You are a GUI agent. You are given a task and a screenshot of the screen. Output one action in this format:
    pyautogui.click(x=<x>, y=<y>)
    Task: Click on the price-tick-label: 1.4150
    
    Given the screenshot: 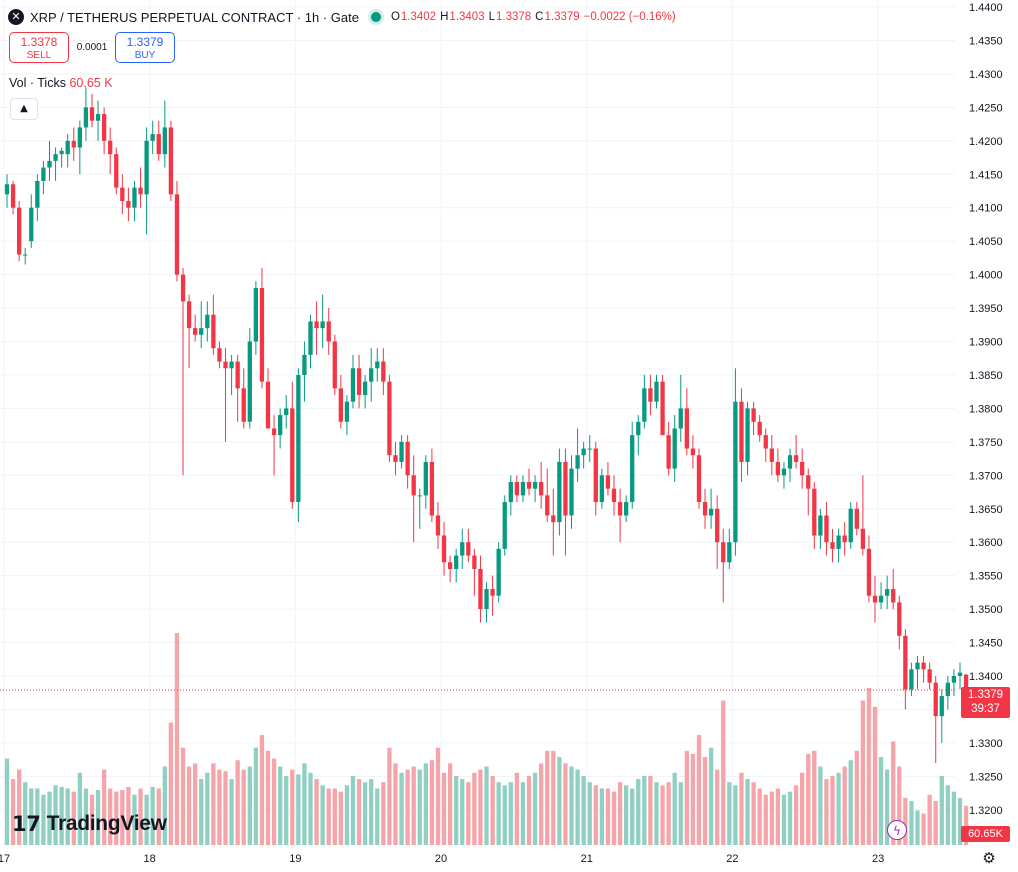 What is the action you would take?
    pyautogui.click(x=986, y=175)
    